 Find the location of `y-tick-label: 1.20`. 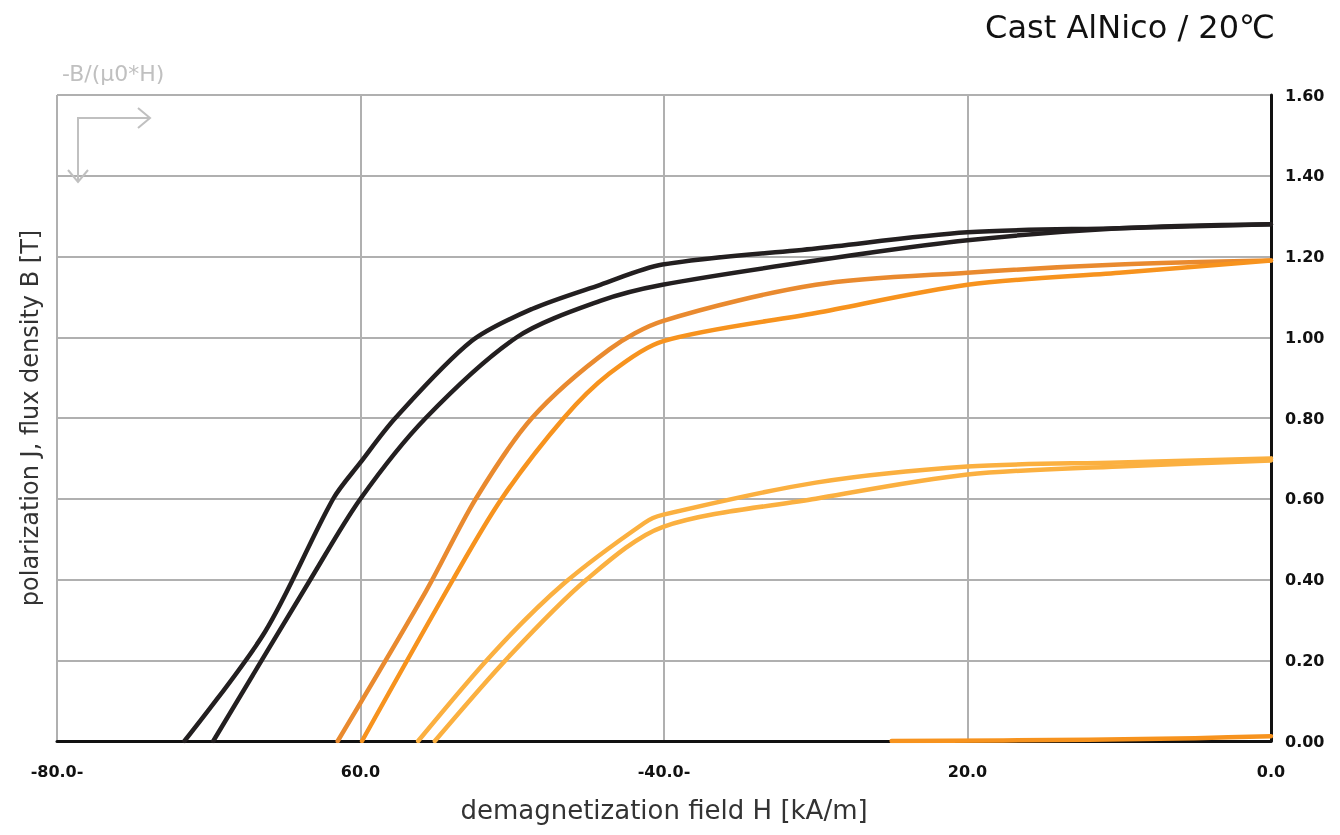

y-tick-label: 1.20 is located at coordinates (1305, 256).